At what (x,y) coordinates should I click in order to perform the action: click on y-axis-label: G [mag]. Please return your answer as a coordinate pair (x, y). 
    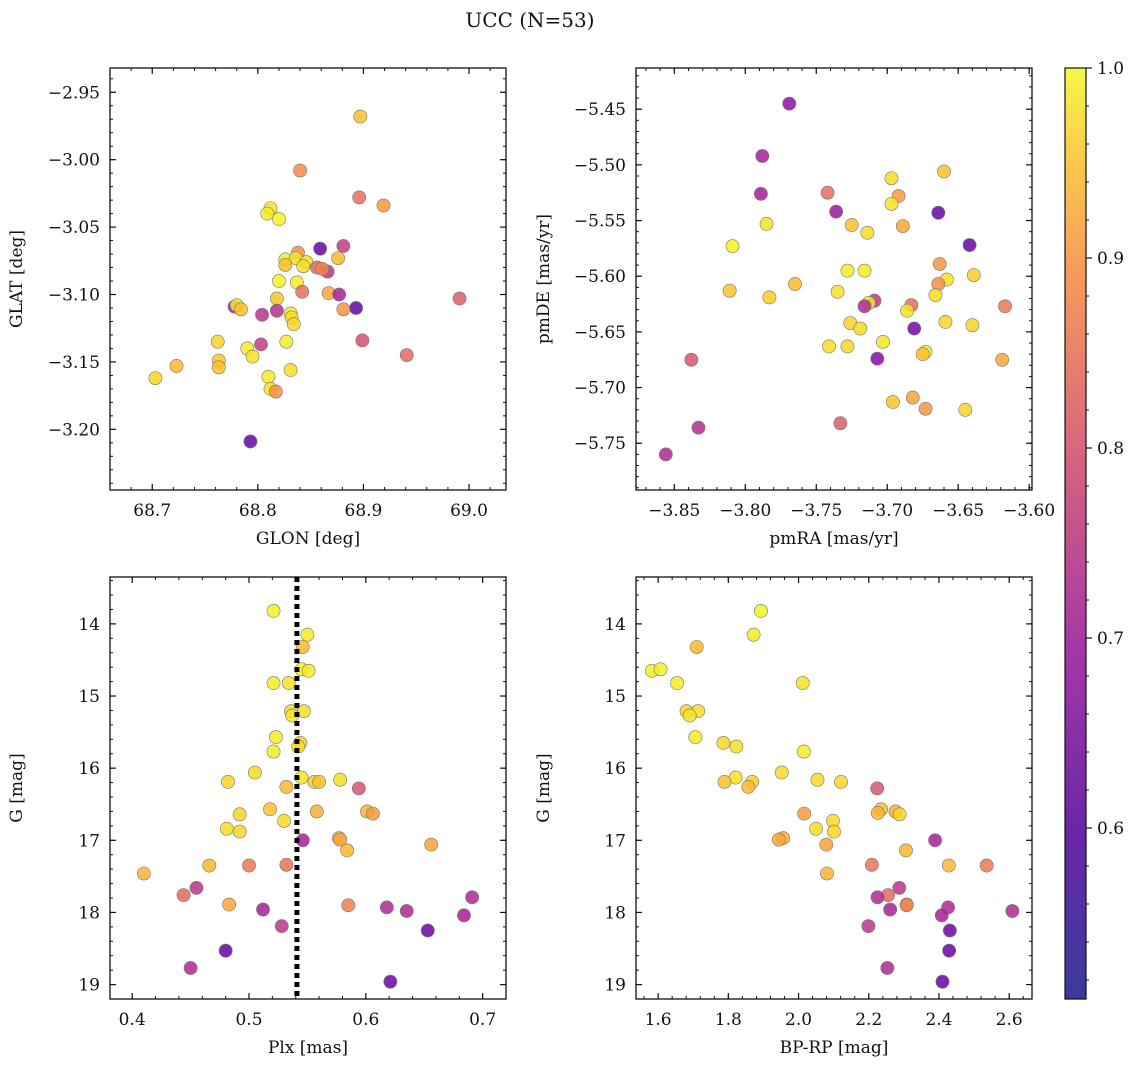
    Looking at the image, I should click on (17, 787).